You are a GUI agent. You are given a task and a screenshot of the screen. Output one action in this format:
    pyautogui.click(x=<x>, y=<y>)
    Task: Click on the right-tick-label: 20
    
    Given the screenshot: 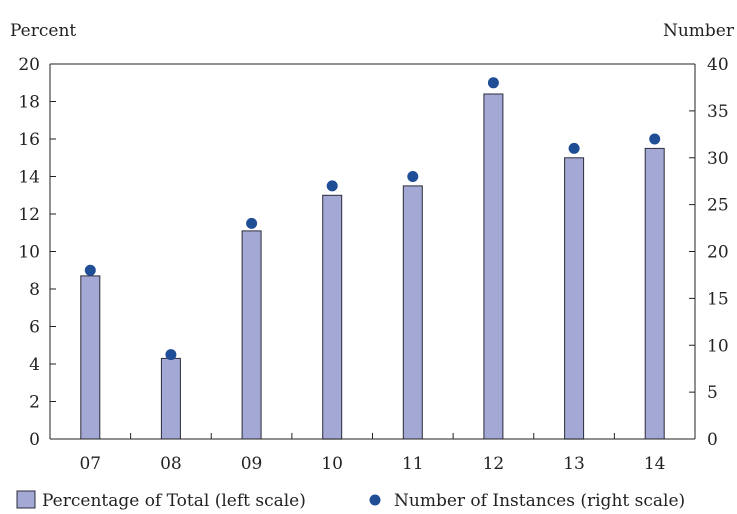 What is the action you would take?
    pyautogui.click(x=718, y=253)
    